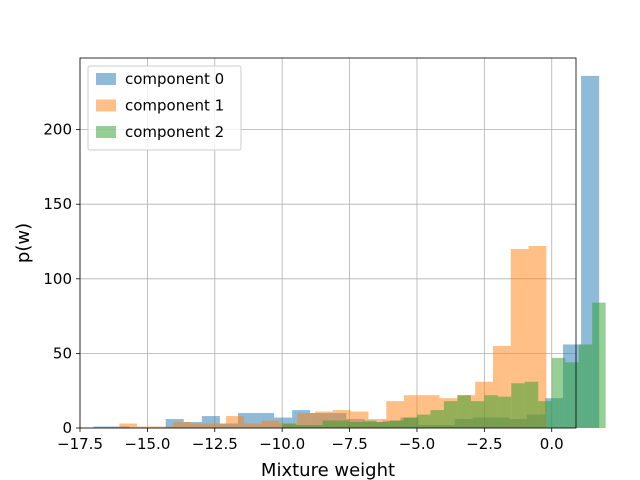 Image resolution: width=640 pixels, height=480 pixels. I want to click on x-tick-label: −2.5, so click(484, 444).